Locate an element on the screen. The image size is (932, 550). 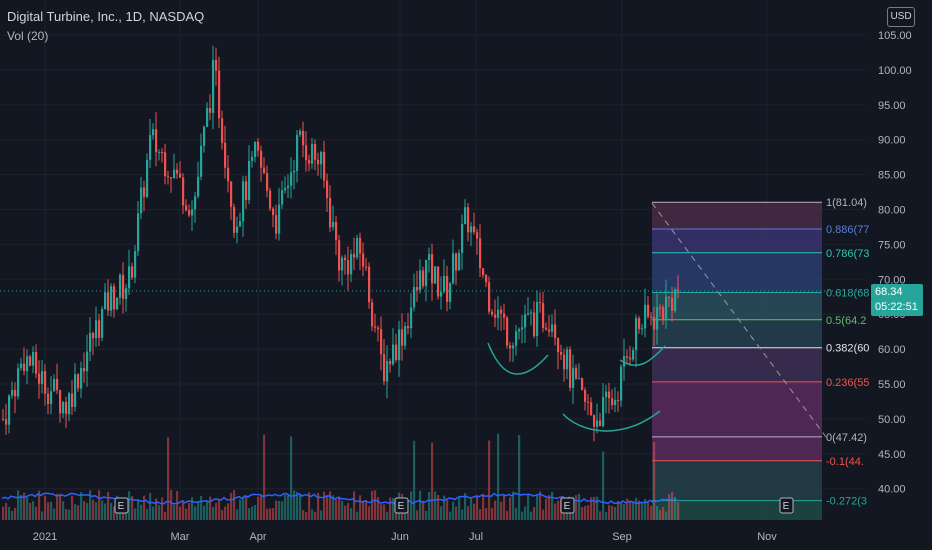
symbol-title: Digital Turbine, Inc., 1D, NASDAQ is located at coordinates (106, 16).